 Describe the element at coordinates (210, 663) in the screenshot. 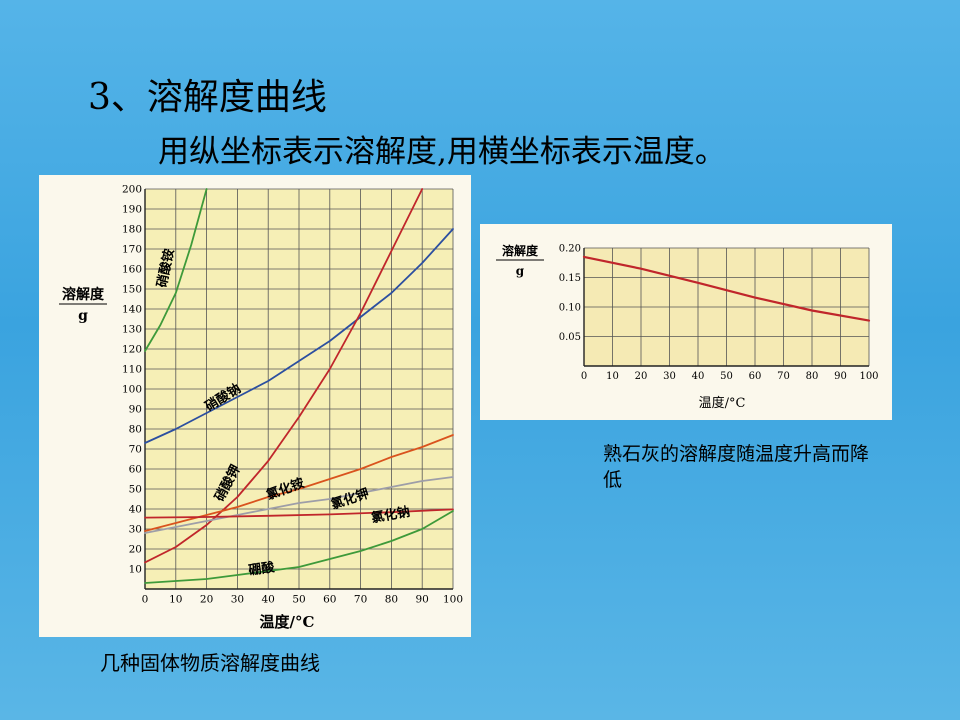

I see `main-chart-caption: 几种固体物质溶解度曲线` at that location.